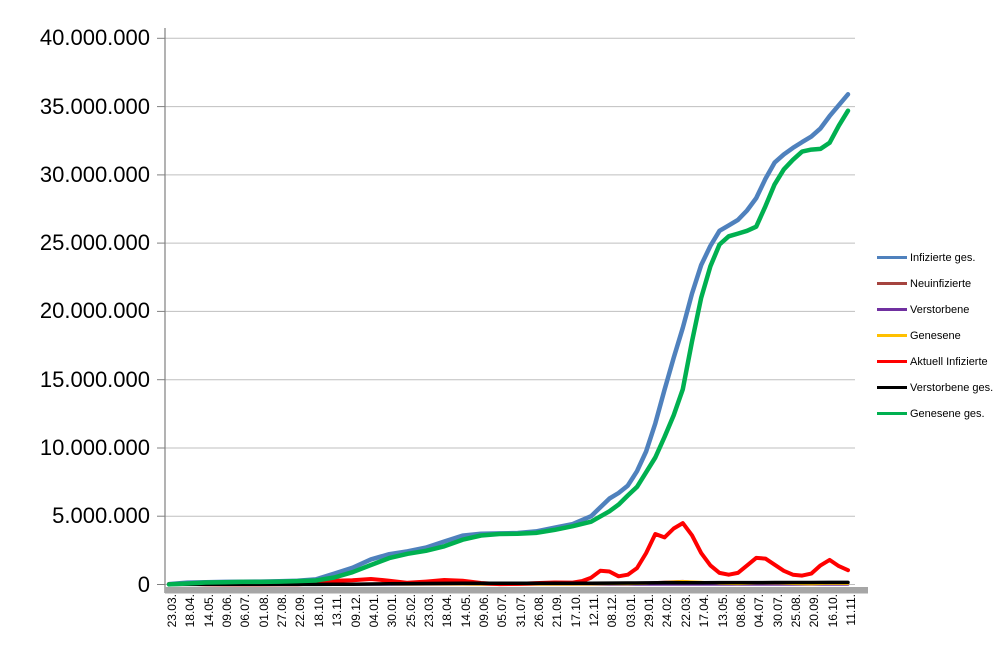 Image resolution: width=1007 pixels, height=648 pixels. I want to click on x-axis-label: 17.10., so click(575, 611).